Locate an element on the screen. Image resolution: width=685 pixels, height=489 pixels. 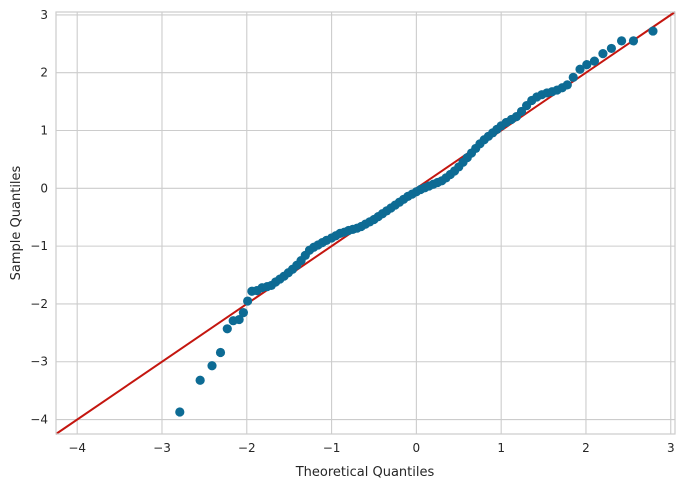
x-tick-label: 2 is located at coordinates (586, 448).